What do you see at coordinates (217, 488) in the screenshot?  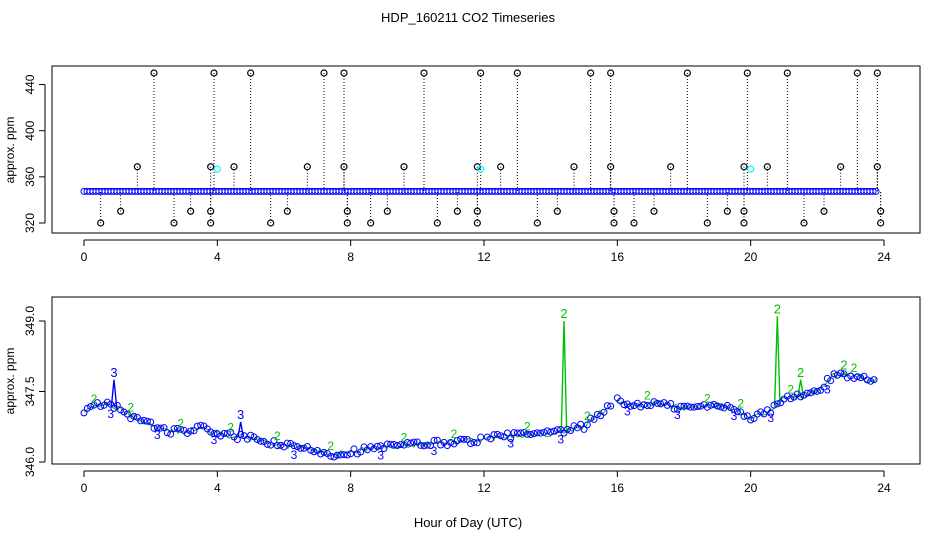 I see `x-tick-label: 4` at bounding box center [217, 488].